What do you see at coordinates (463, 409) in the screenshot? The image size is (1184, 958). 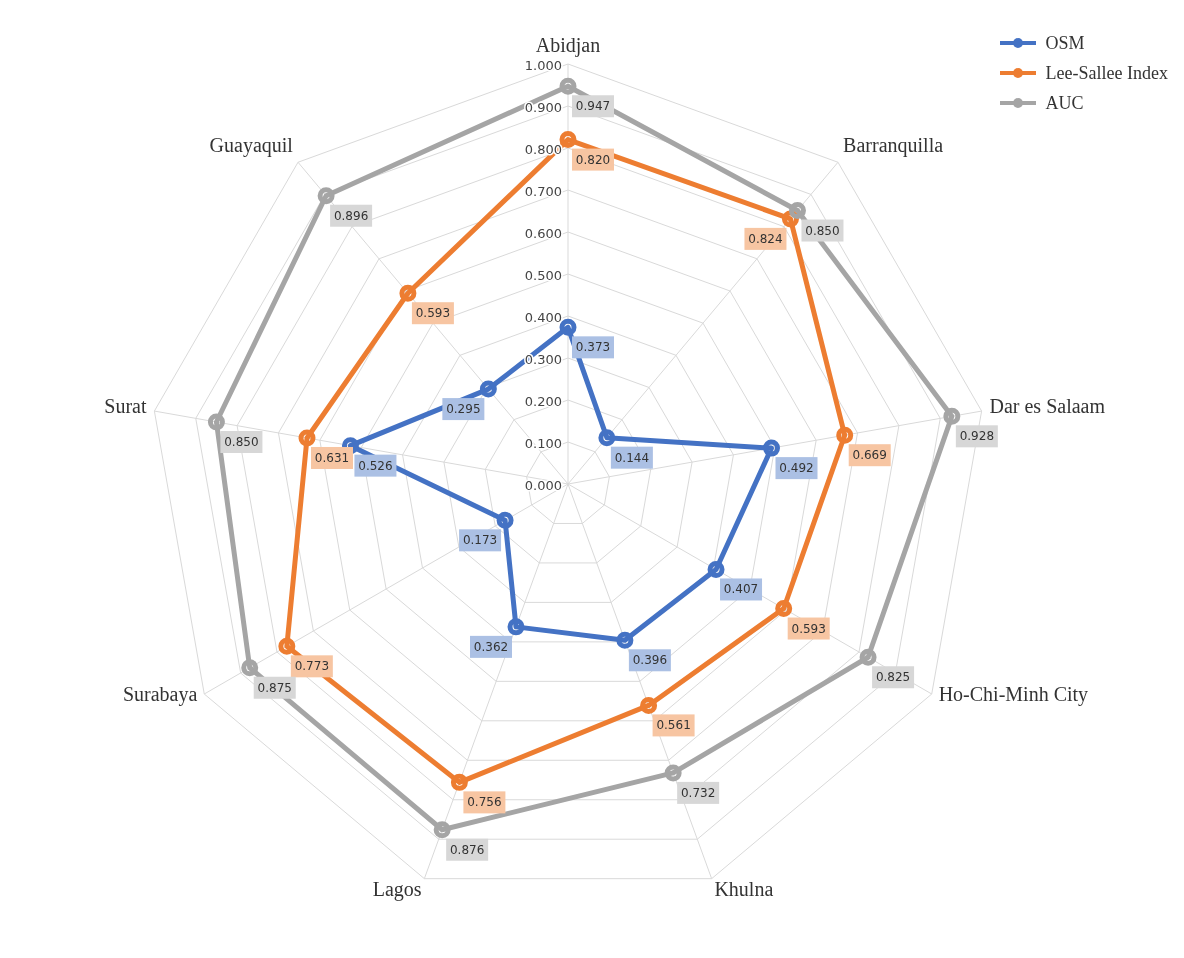 I see `data-label: 0.295` at bounding box center [463, 409].